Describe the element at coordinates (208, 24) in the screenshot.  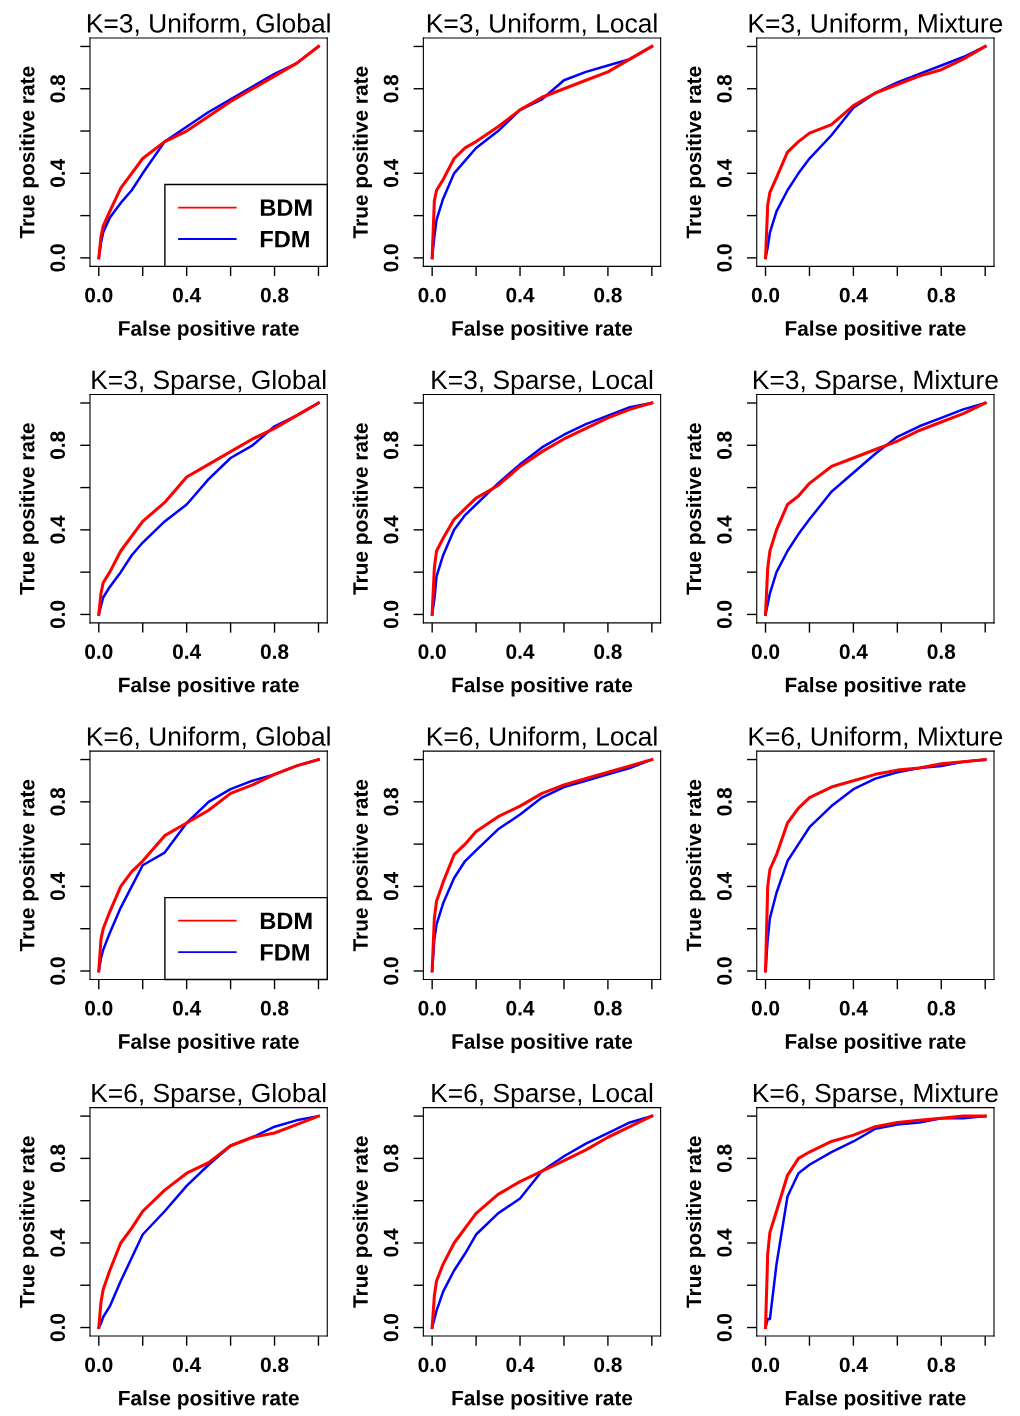
I see `chart-title: K=3, Uniform, Global` at that location.